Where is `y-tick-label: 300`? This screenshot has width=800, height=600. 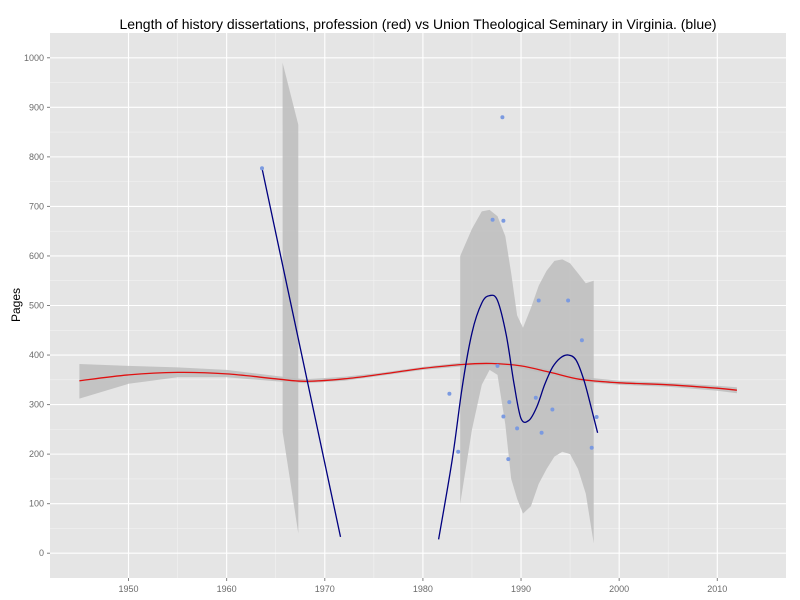 y-tick-label: 300 is located at coordinates (36, 405).